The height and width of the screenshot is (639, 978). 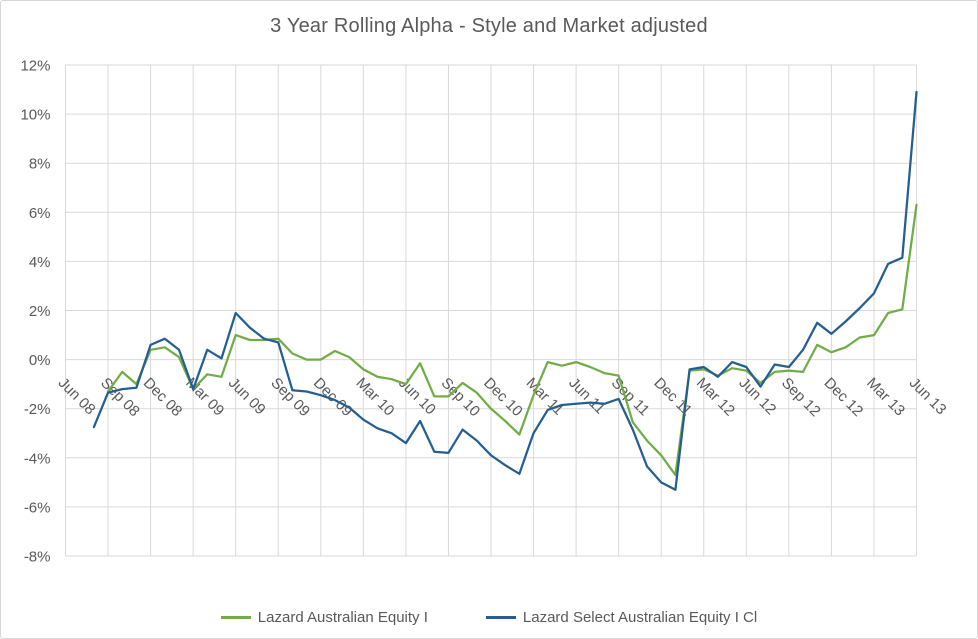 What do you see at coordinates (40, 213) in the screenshot?
I see `svg-text: 6%` at bounding box center [40, 213].